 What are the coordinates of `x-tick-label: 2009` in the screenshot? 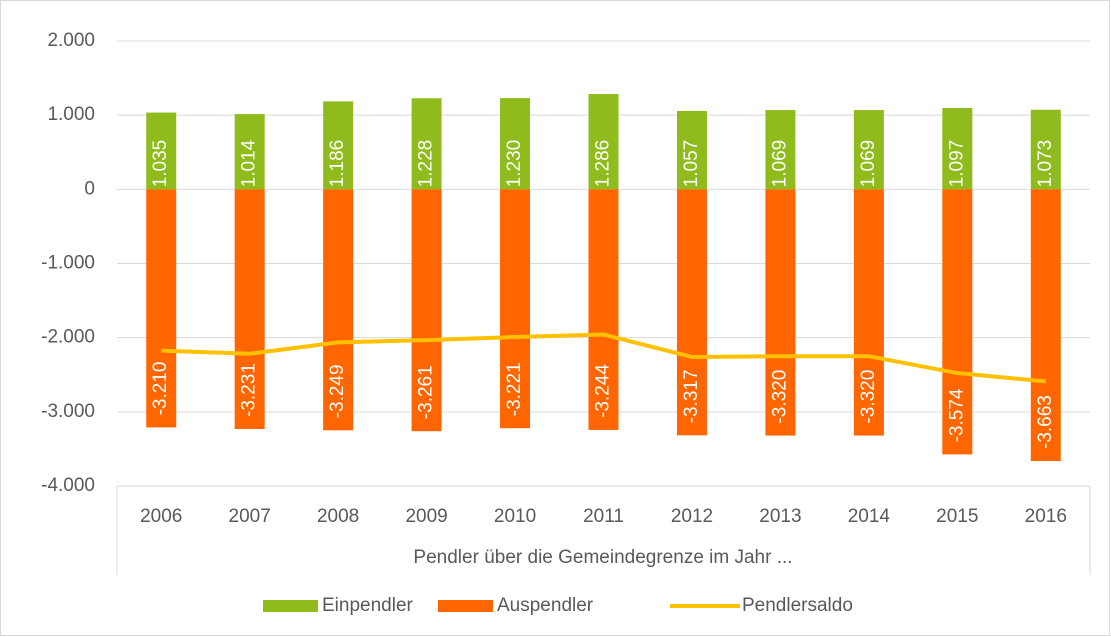 It's located at (426, 516).